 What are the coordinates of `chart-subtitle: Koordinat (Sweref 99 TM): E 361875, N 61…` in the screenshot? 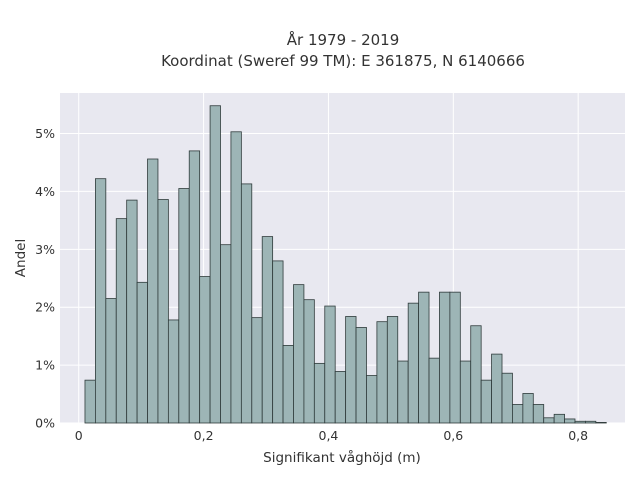 It's located at (343, 61).